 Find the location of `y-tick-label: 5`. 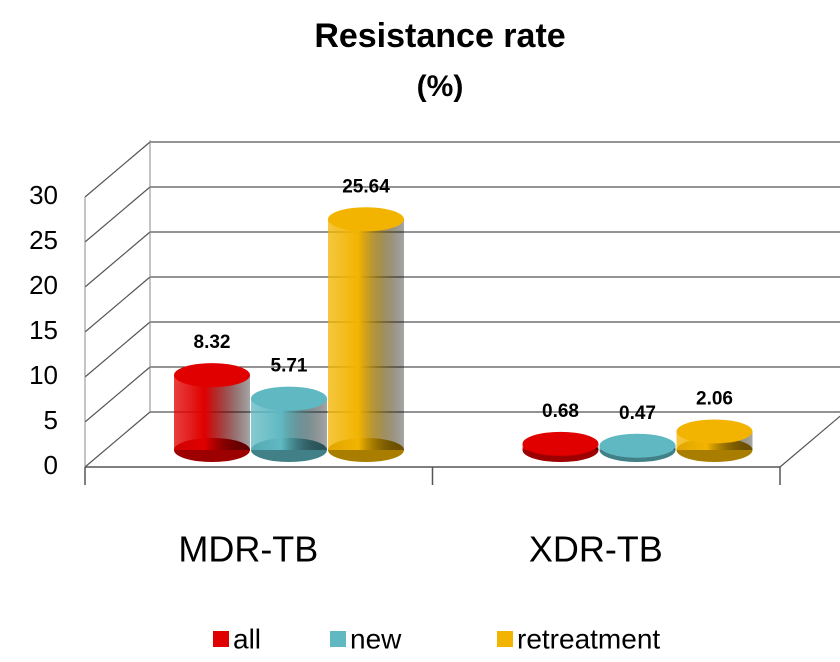

y-tick-label: 5 is located at coordinates (51, 420).